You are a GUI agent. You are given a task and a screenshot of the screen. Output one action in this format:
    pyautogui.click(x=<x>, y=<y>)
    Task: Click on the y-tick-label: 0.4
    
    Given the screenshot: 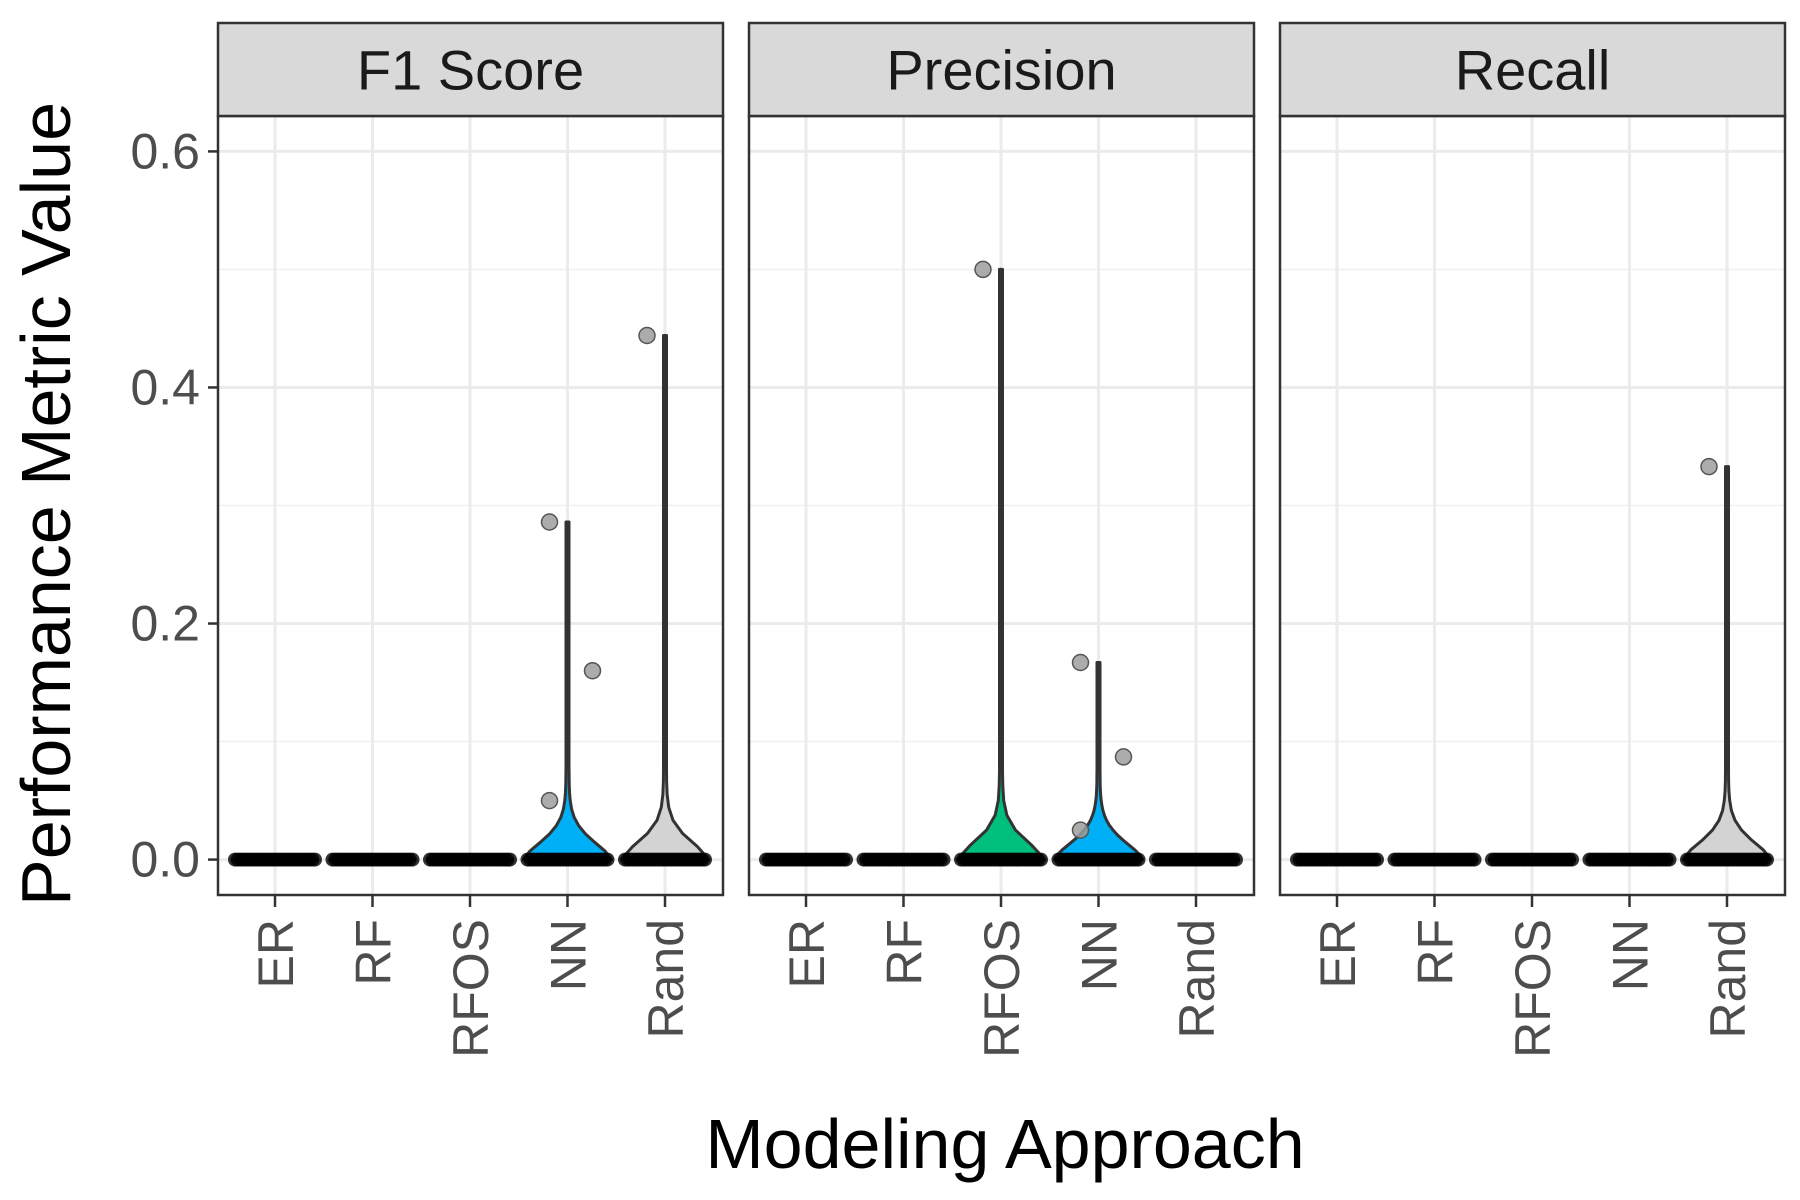 What is the action you would take?
    pyautogui.click(x=165, y=387)
    